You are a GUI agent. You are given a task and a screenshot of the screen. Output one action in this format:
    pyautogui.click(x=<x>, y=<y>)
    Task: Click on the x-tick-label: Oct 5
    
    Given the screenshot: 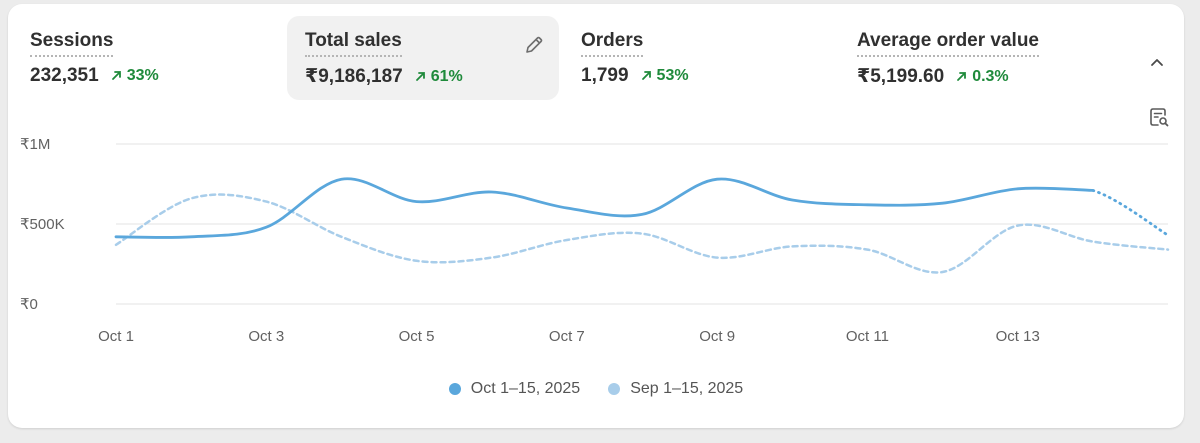 What is the action you would take?
    pyautogui.click(x=417, y=336)
    